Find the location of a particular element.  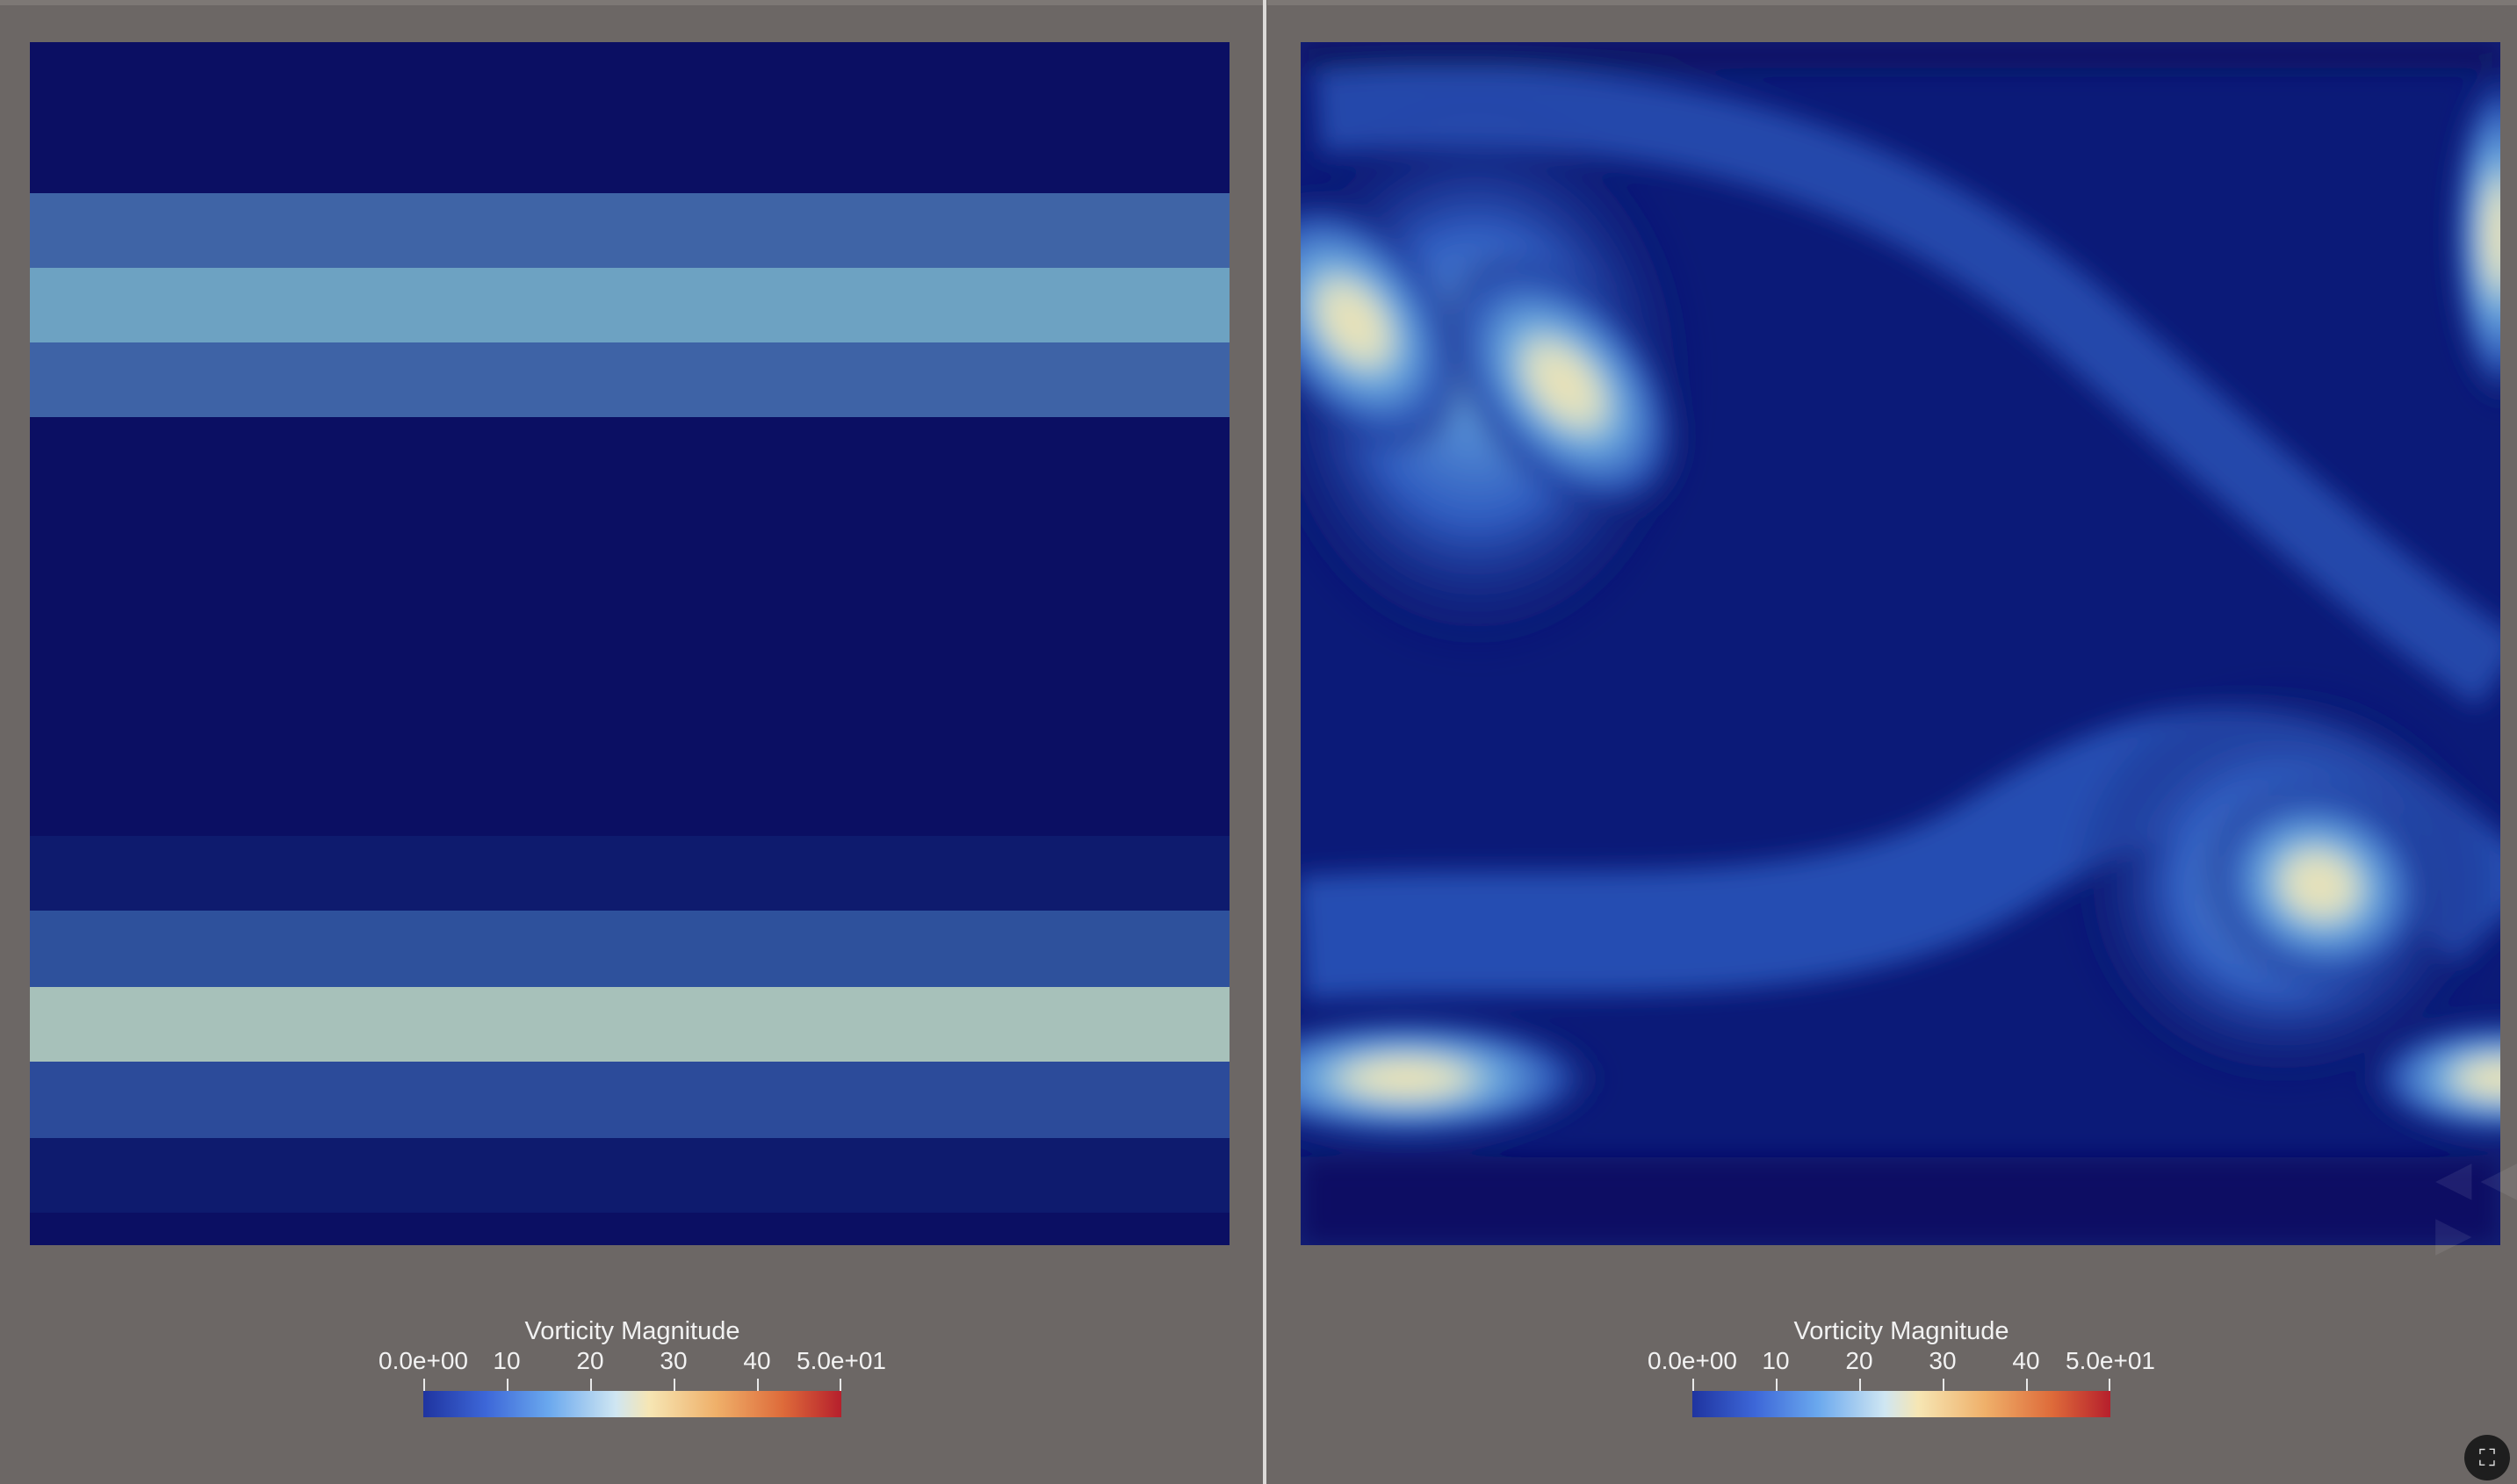

view-splitter is located at coordinates (1264, 742).